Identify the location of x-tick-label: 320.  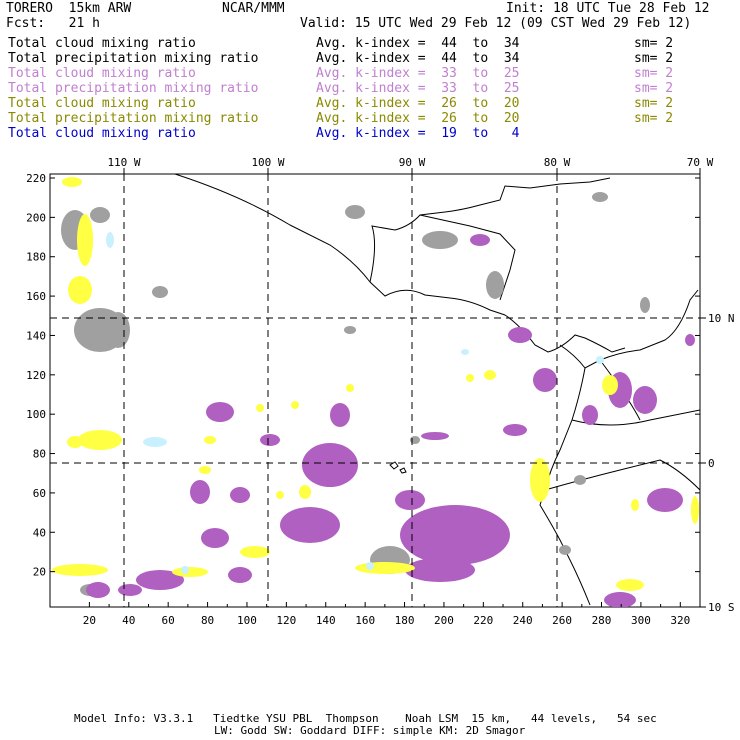
(680, 620).